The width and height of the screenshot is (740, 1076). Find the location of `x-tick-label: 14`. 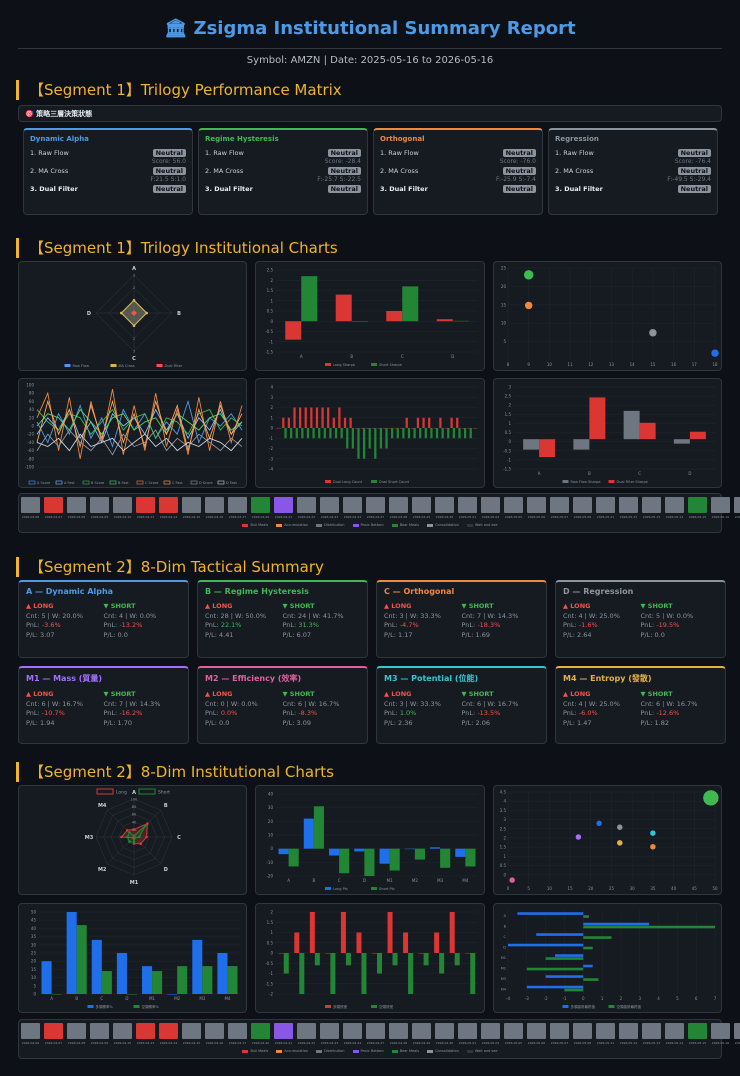

x-tick-label: 14 is located at coordinates (633, 364).